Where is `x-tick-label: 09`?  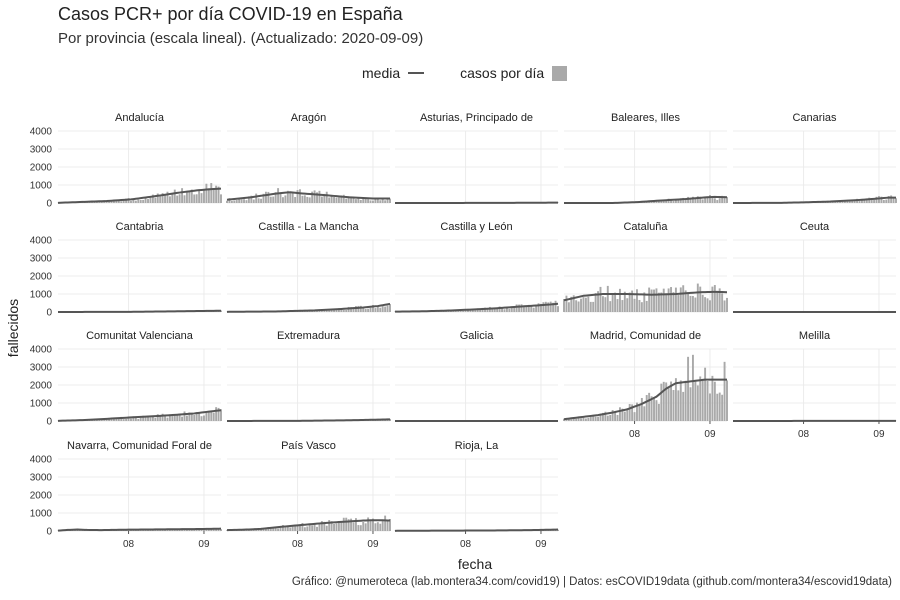
x-tick-label: 09 is located at coordinates (710, 434).